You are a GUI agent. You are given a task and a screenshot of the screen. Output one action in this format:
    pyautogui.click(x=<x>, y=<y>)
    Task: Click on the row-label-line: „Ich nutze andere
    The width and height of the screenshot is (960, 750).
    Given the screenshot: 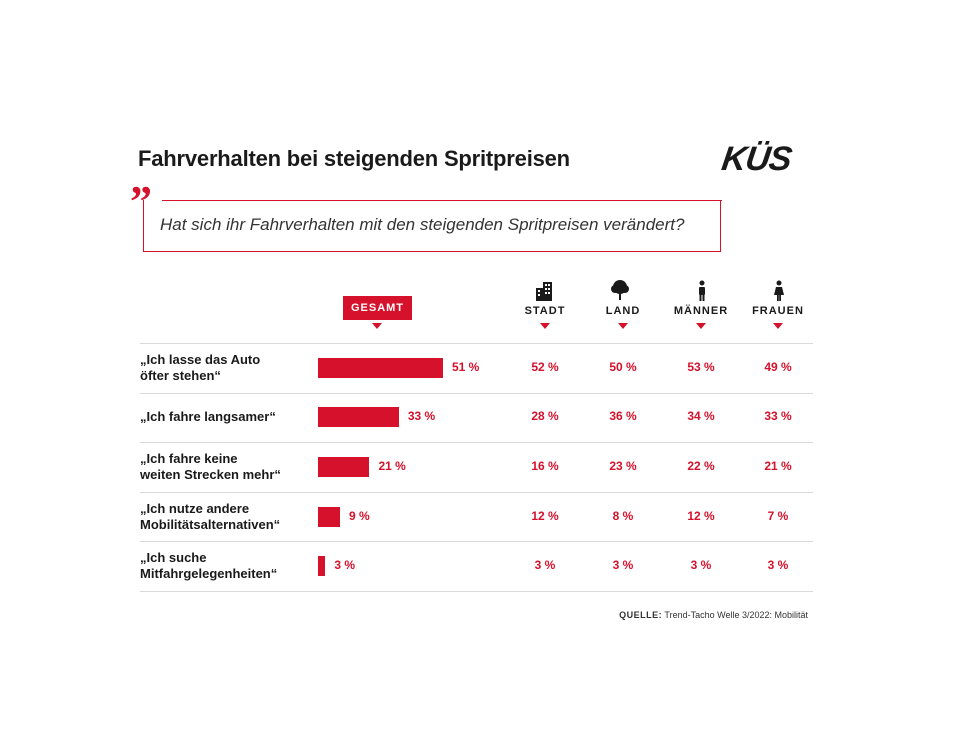 What is the action you would take?
    pyautogui.click(x=195, y=508)
    